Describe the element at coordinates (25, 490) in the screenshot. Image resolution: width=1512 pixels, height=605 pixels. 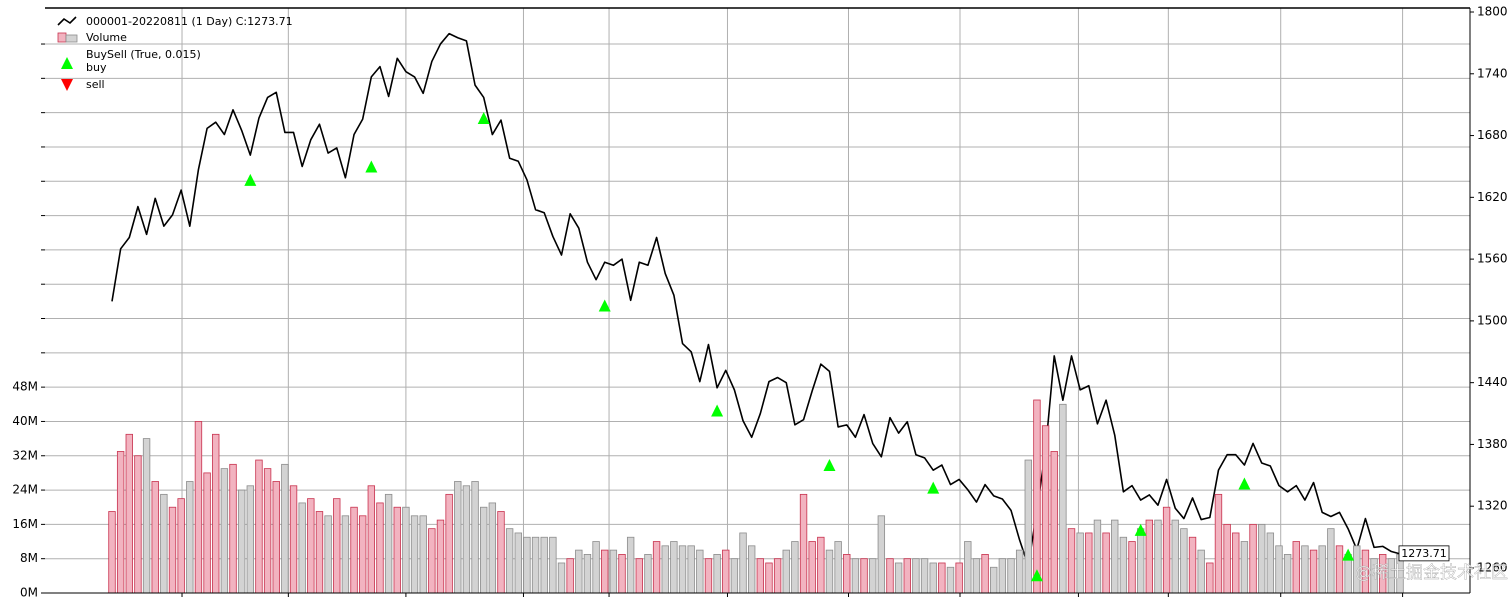
I see `y2-tick-label: 24M` at that location.